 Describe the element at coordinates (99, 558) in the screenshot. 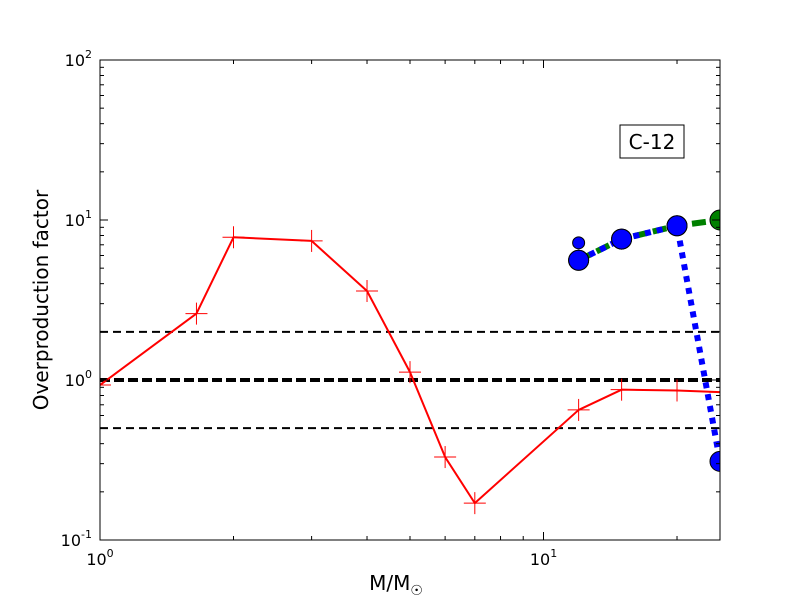

I see `x-tick-label: 10⁰` at that location.